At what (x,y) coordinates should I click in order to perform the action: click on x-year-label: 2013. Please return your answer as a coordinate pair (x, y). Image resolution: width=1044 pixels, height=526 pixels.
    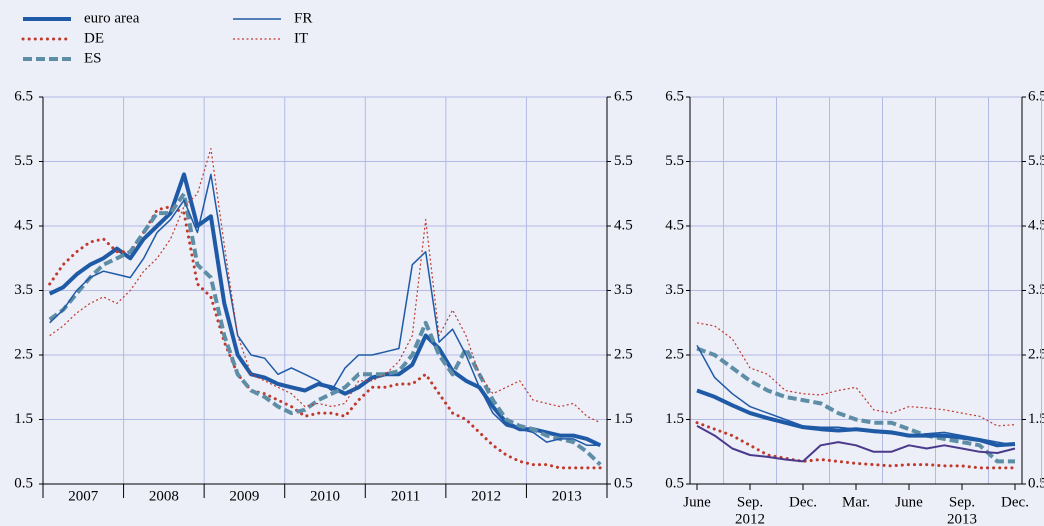
    Looking at the image, I should click on (962, 518).